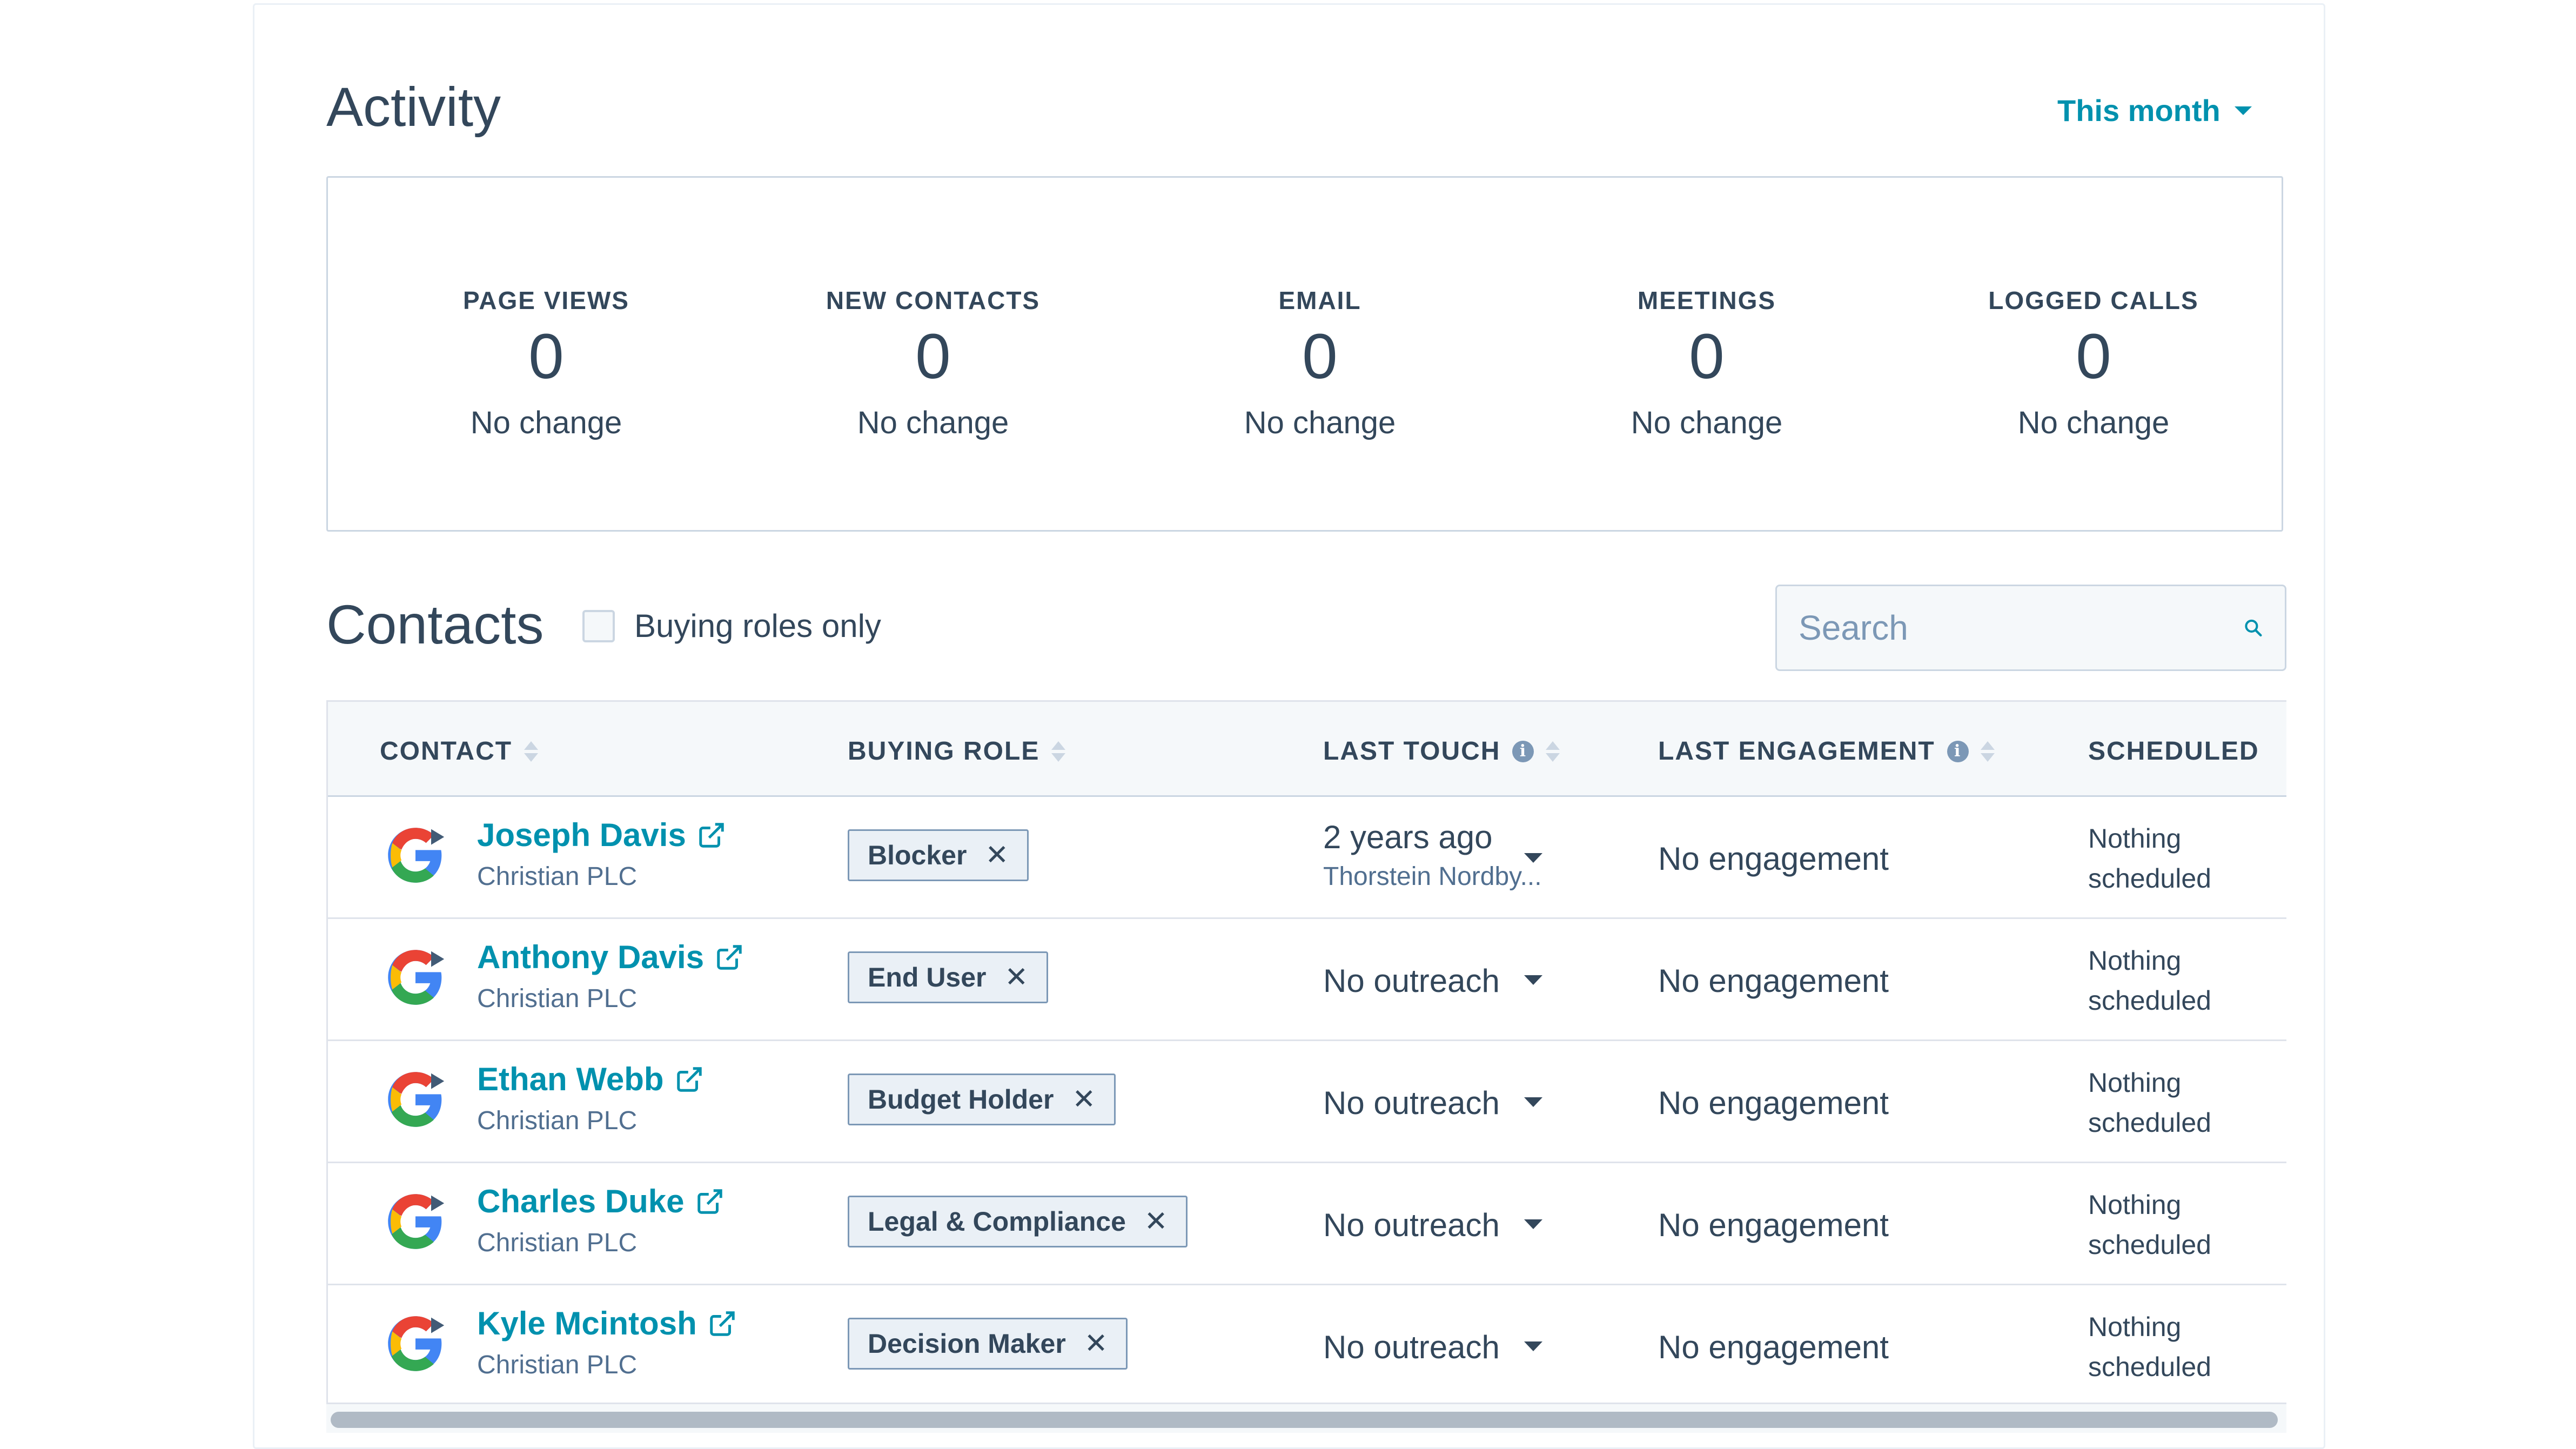  What do you see at coordinates (967, 1344) in the screenshot?
I see `buying-role-label: Decision Maker` at bounding box center [967, 1344].